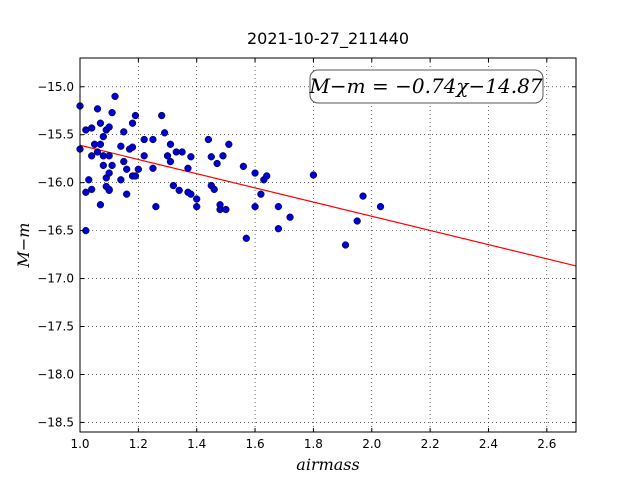 The image size is (640, 480). I want to click on x-tick-label: 1.8, so click(313, 444).